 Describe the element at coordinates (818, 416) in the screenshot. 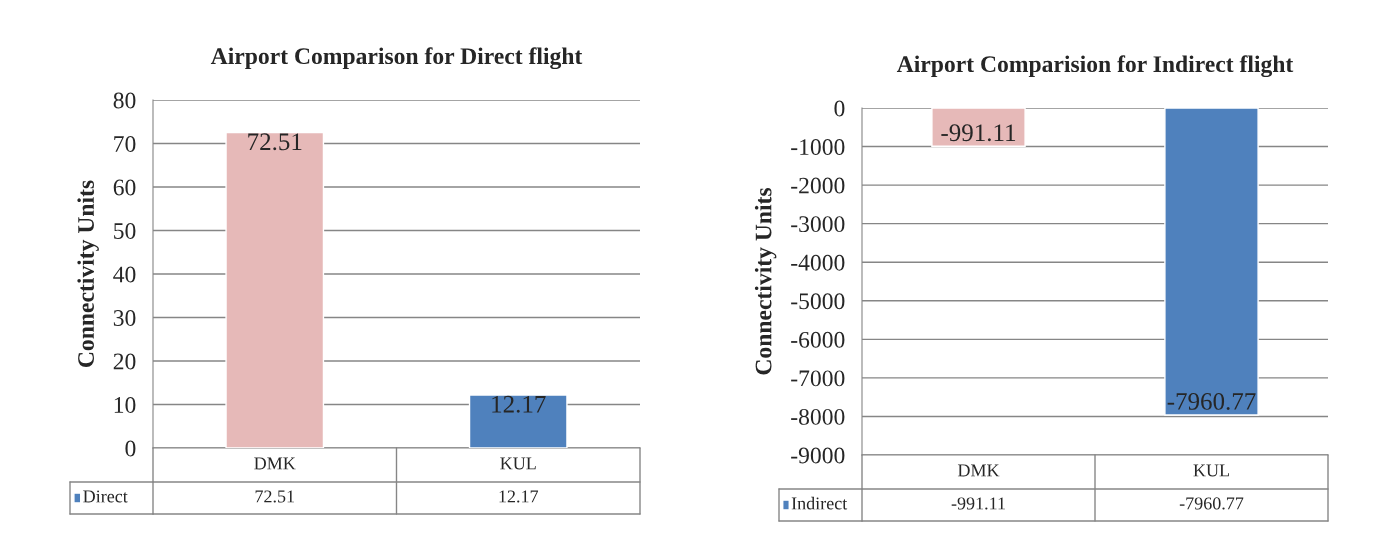

I see `y-tick-label: -8000` at that location.